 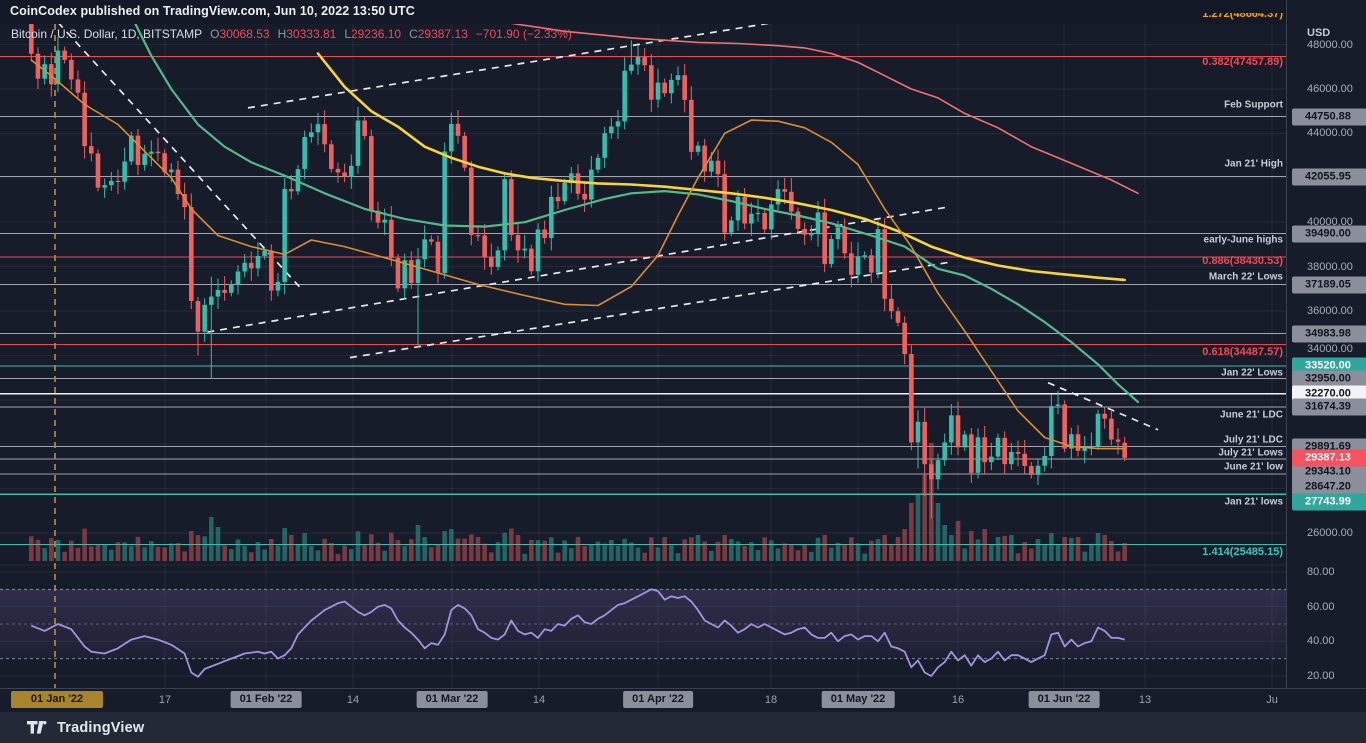 I want to click on tradingview-logo-icon, so click(x=37, y=727).